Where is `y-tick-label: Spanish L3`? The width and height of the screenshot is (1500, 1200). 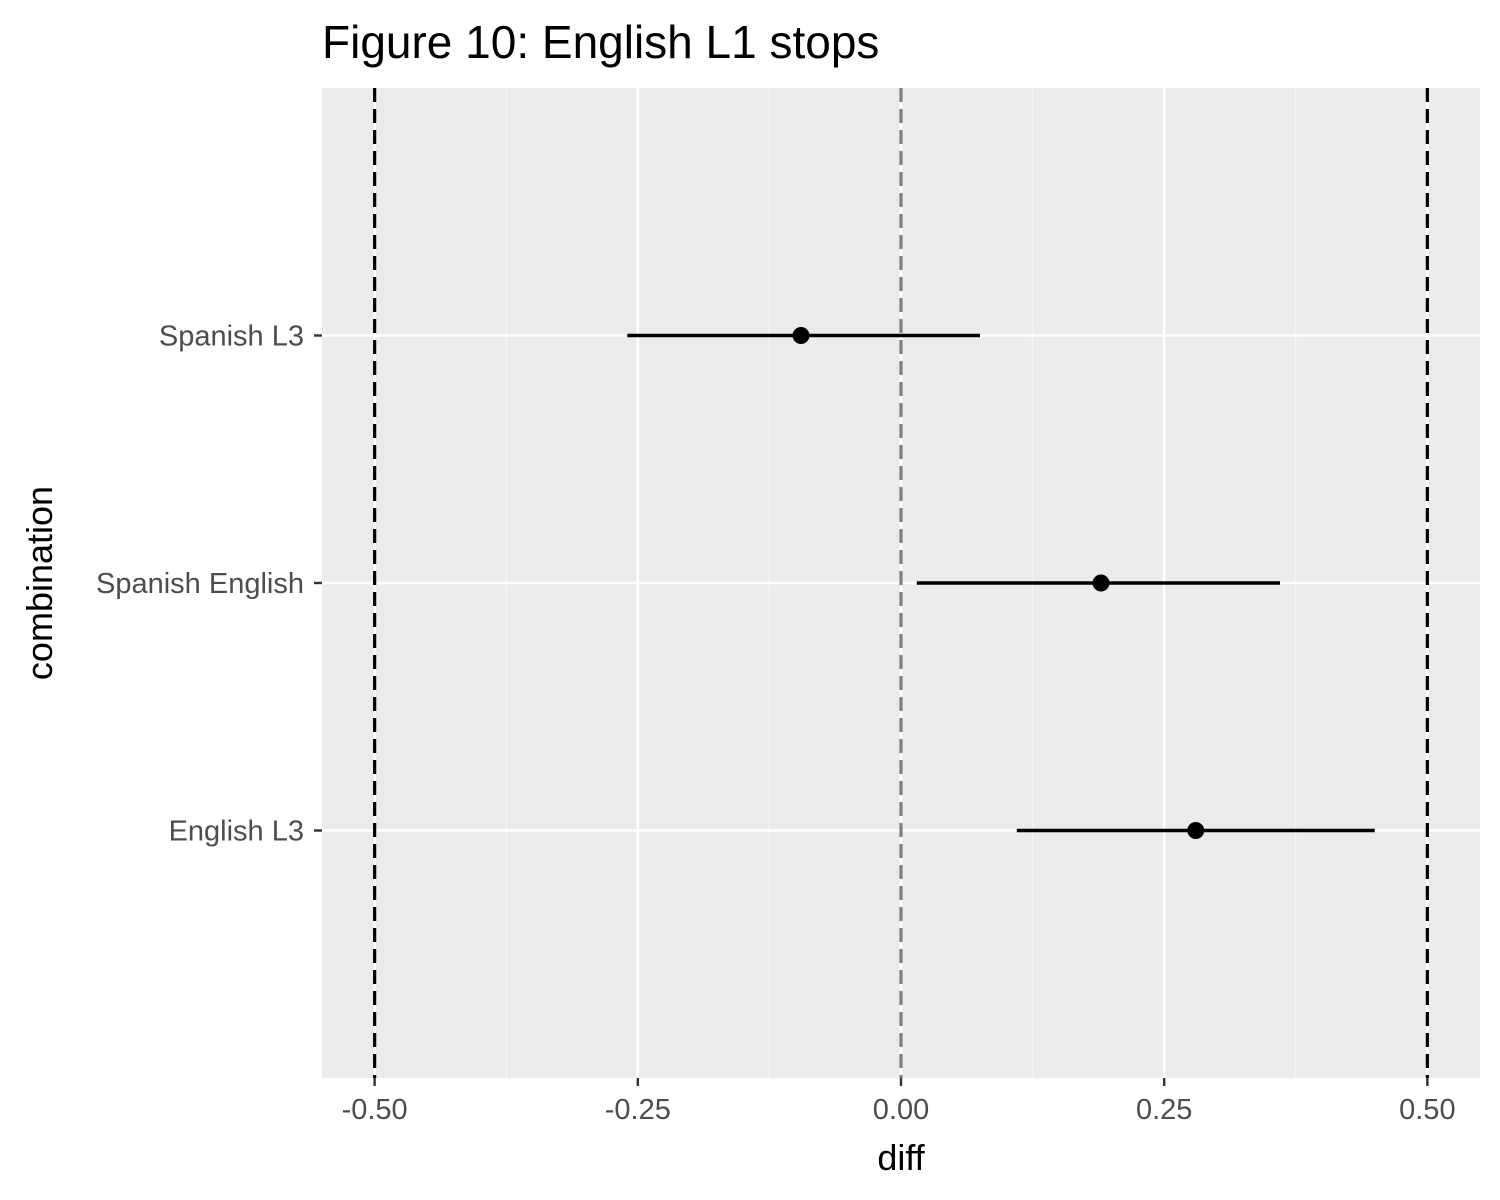
y-tick-label: Spanish L3 is located at coordinates (231, 337).